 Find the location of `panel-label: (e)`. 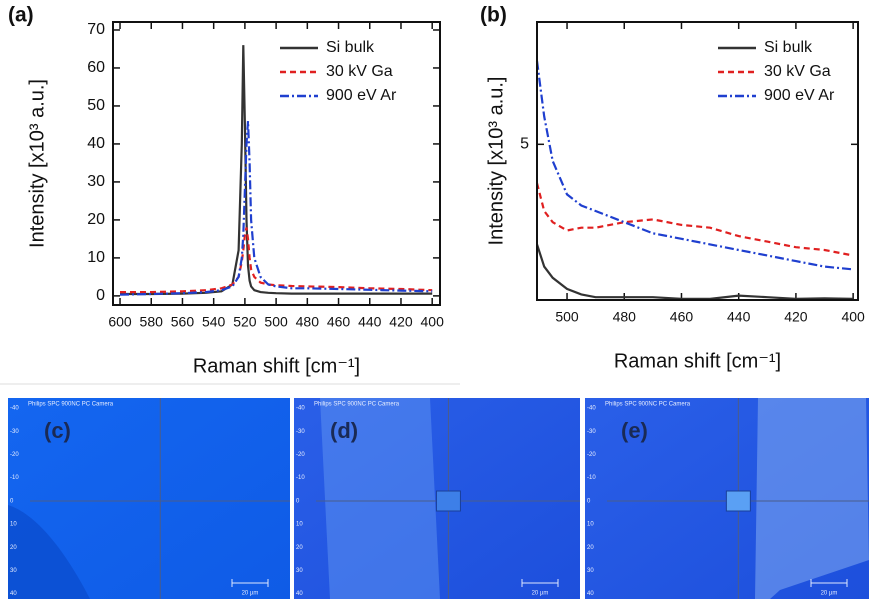

panel-label: (e) is located at coordinates (634, 430).